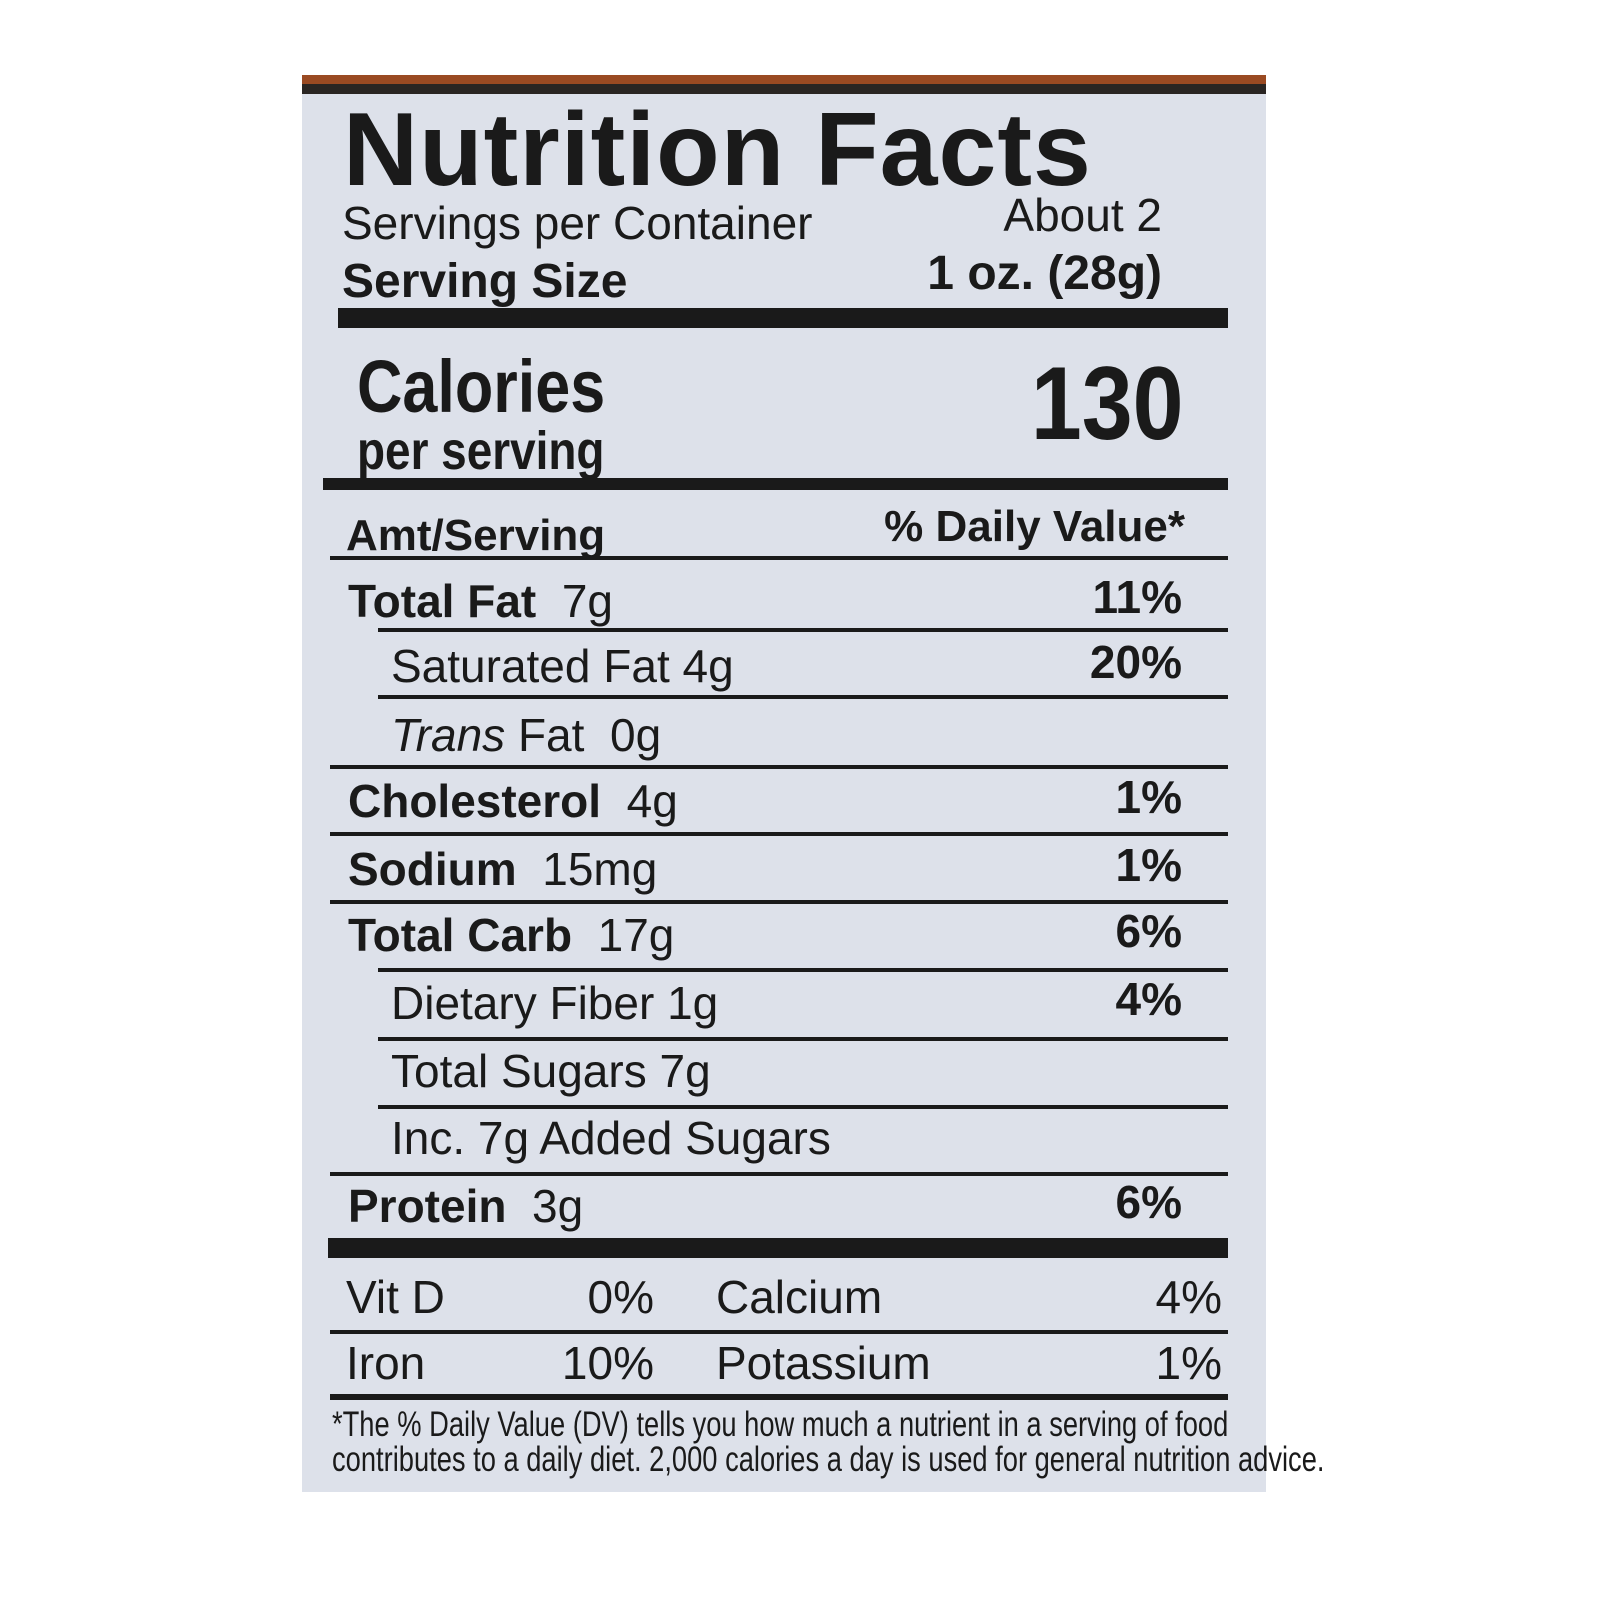 This screenshot has width=1600, height=1600. Describe the element at coordinates (775, 484) in the screenshot. I see `medium-divider` at that location.